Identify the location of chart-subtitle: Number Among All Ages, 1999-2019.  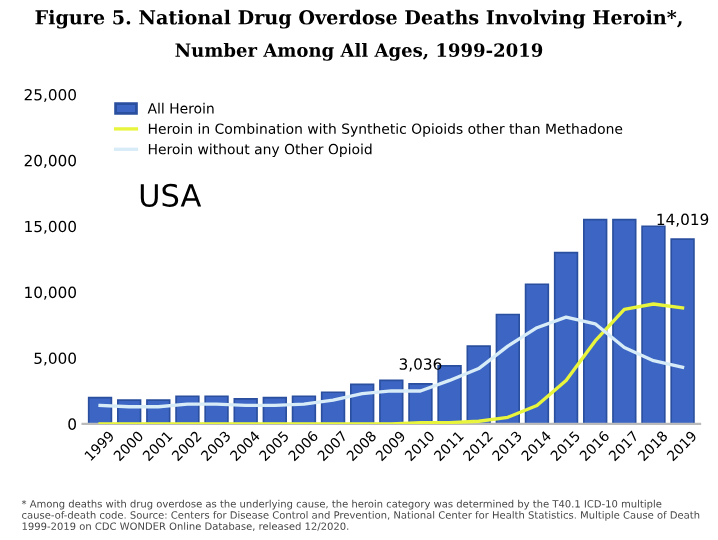
(359, 51).